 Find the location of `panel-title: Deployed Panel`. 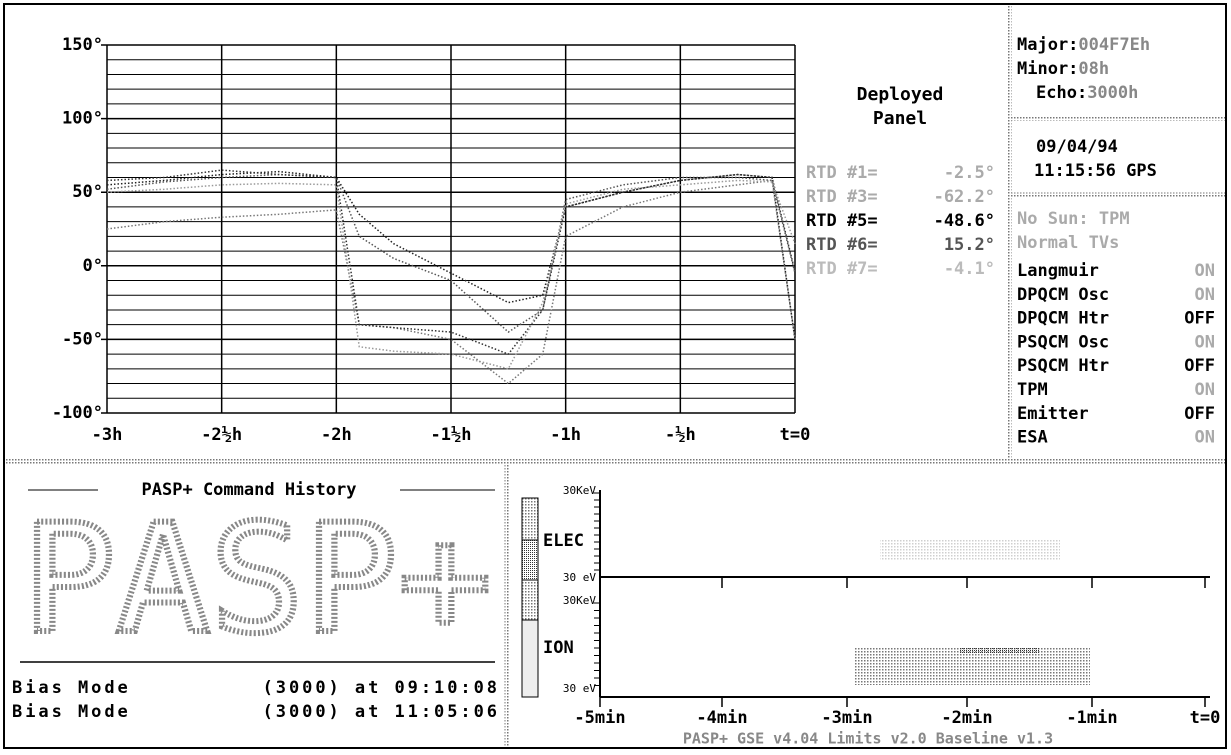

panel-title: Deployed Panel is located at coordinates (900, 106).